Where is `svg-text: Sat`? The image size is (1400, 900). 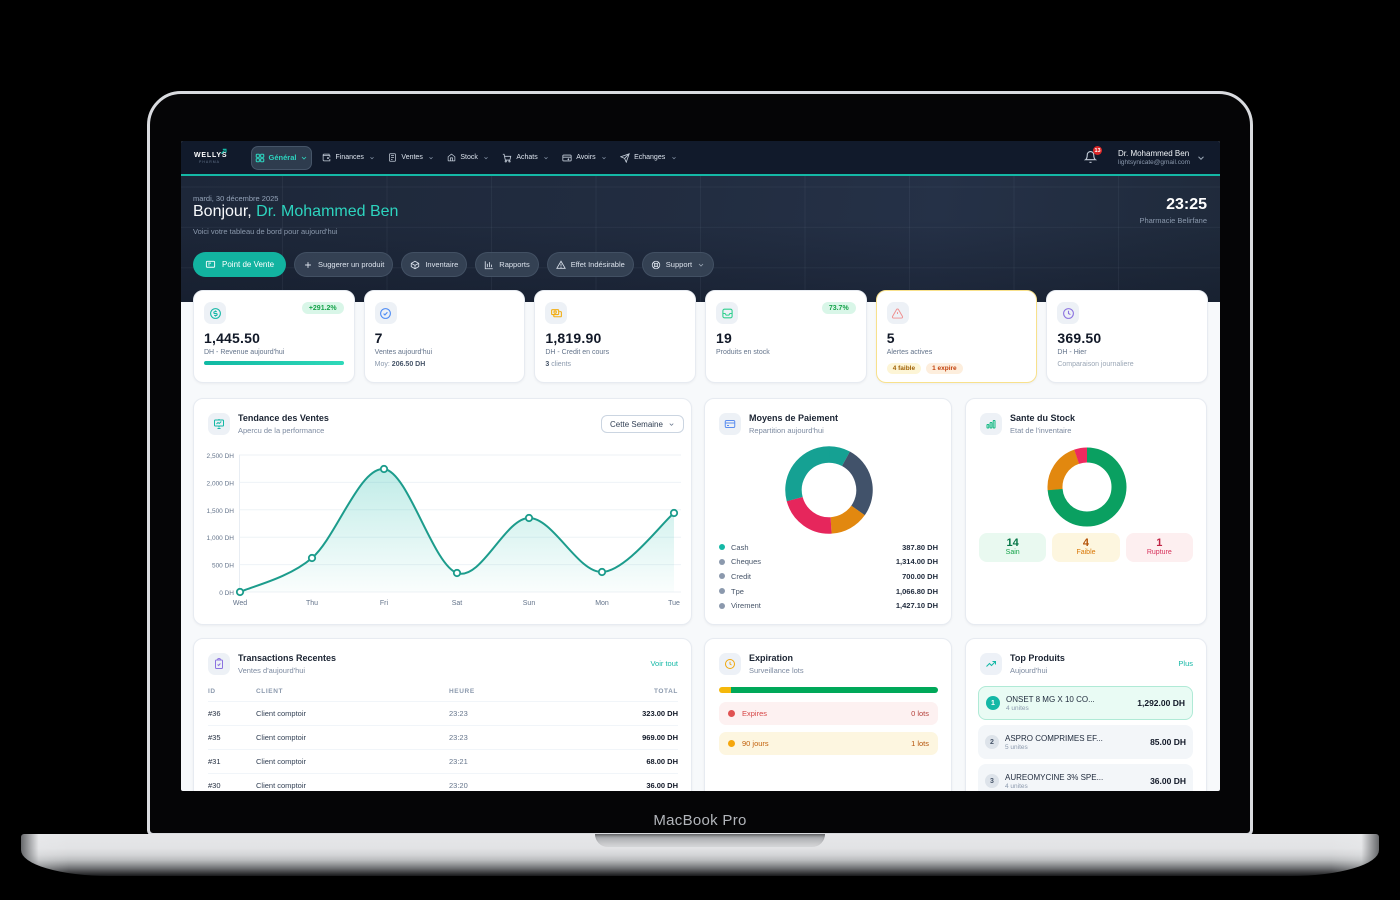
svg-text: Sat is located at coordinates (457, 603).